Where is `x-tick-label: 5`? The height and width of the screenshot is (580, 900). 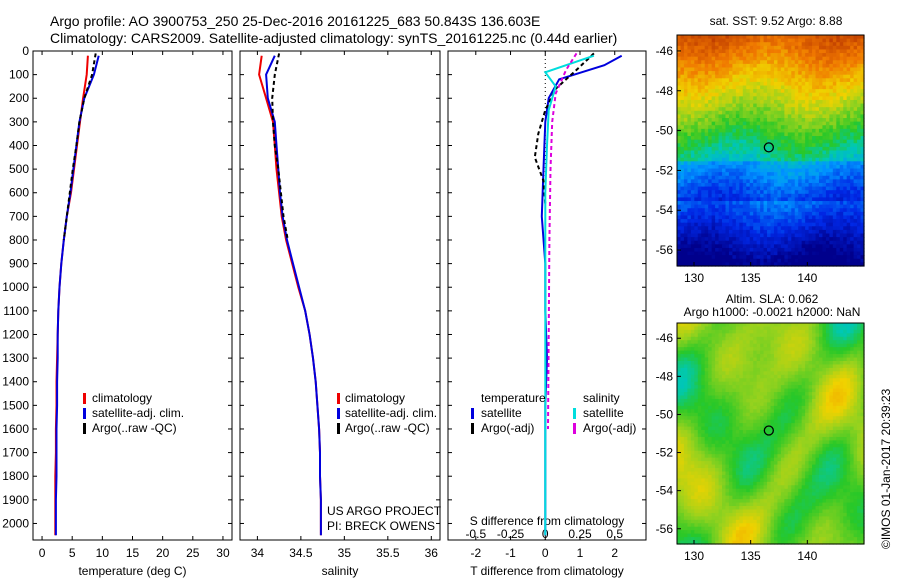 x-tick-label: 5 is located at coordinates (72, 553).